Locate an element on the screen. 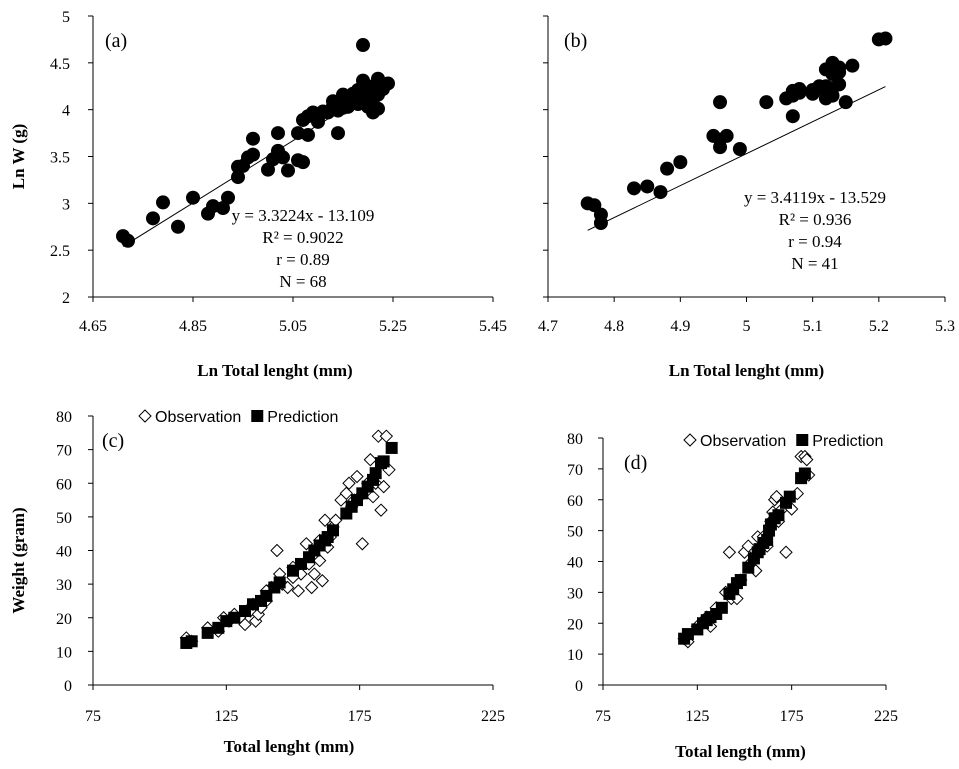 This screenshot has width=959, height=769. regression-annotation: R² = 0.9022 is located at coordinates (302, 237).